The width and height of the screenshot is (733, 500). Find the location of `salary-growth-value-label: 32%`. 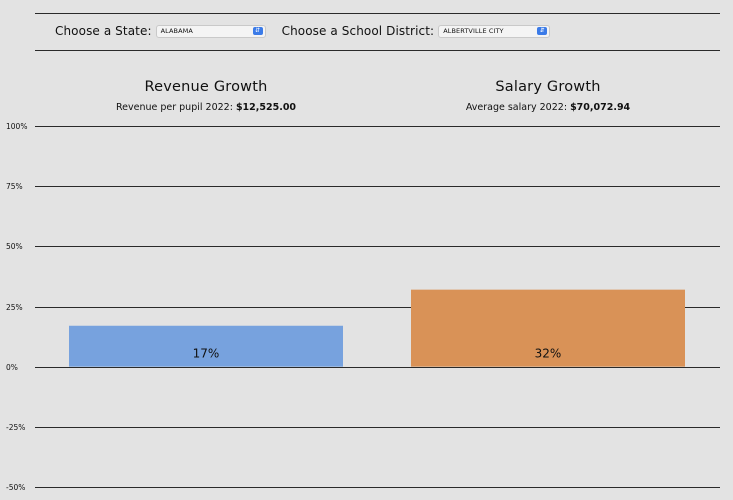

salary-growth-value-label: 32% is located at coordinates (548, 354).